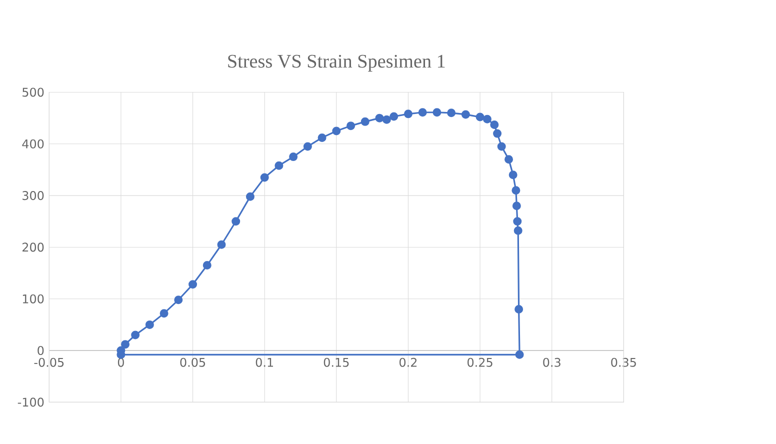  What do you see at coordinates (408, 363) in the screenshot?
I see `x-tick-label: 0.2` at bounding box center [408, 363].